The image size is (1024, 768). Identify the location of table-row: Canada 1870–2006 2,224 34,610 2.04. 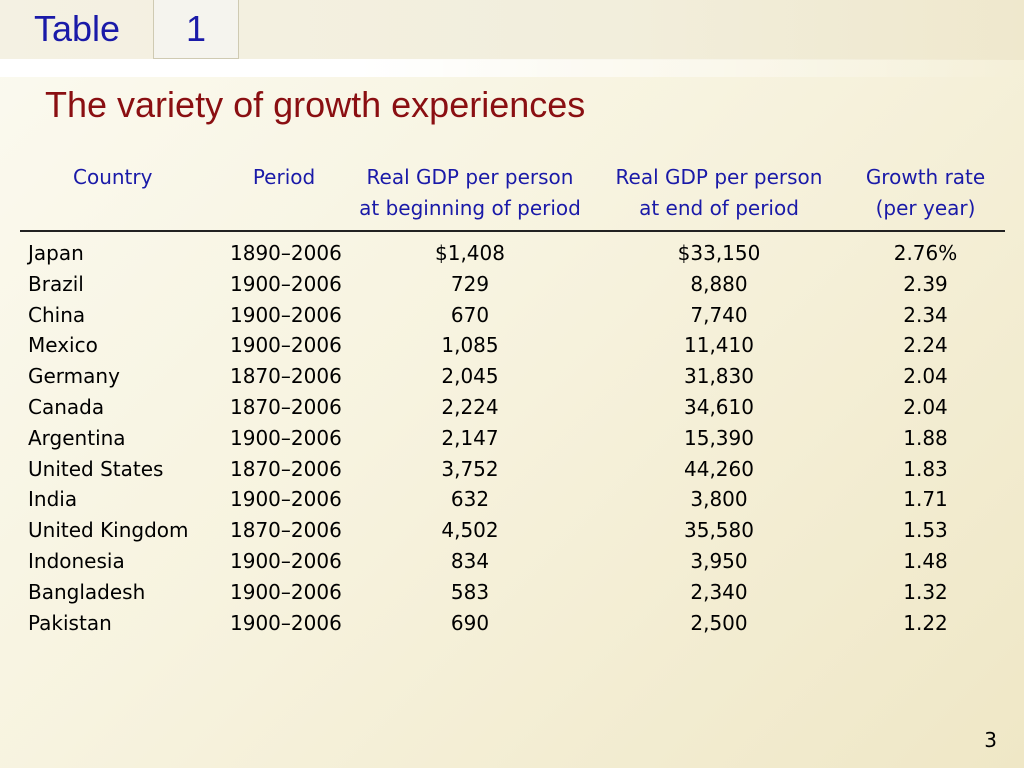
(512, 407).